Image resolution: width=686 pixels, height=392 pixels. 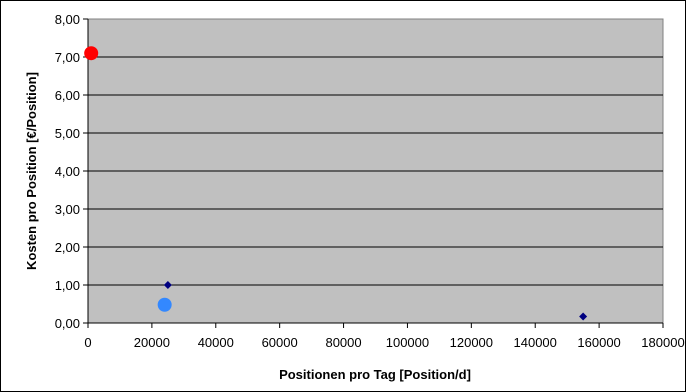 I want to click on y-tick-label: 3,00, so click(x=67, y=209).